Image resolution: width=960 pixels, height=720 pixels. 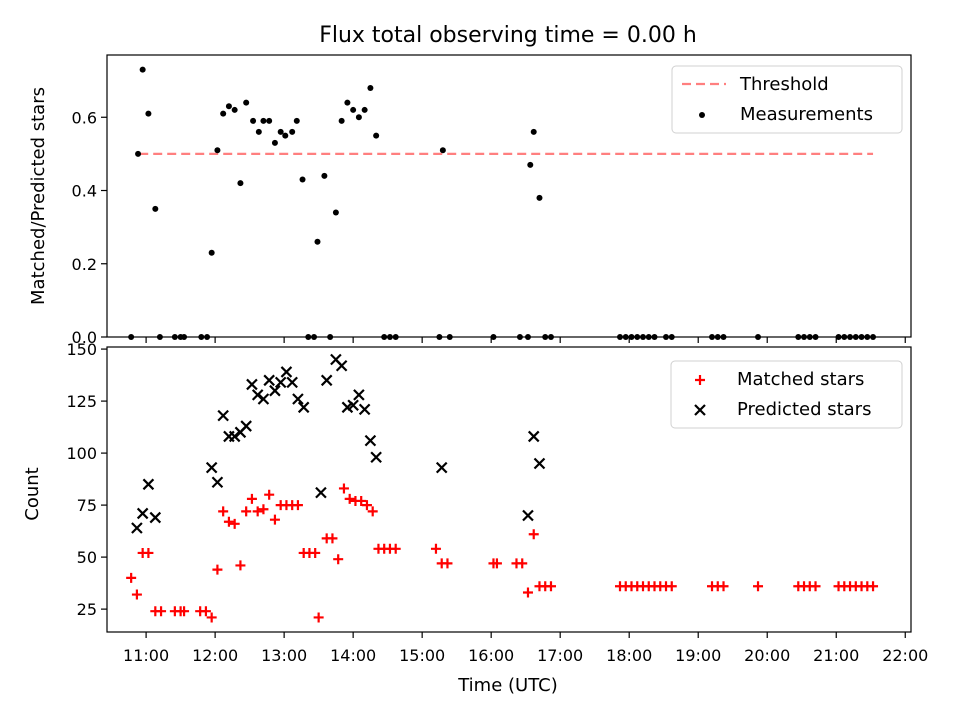 What do you see at coordinates (905, 655) in the screenshot?
I see `time-x-tick-label: 22:00` at bounding box center [905, 655].